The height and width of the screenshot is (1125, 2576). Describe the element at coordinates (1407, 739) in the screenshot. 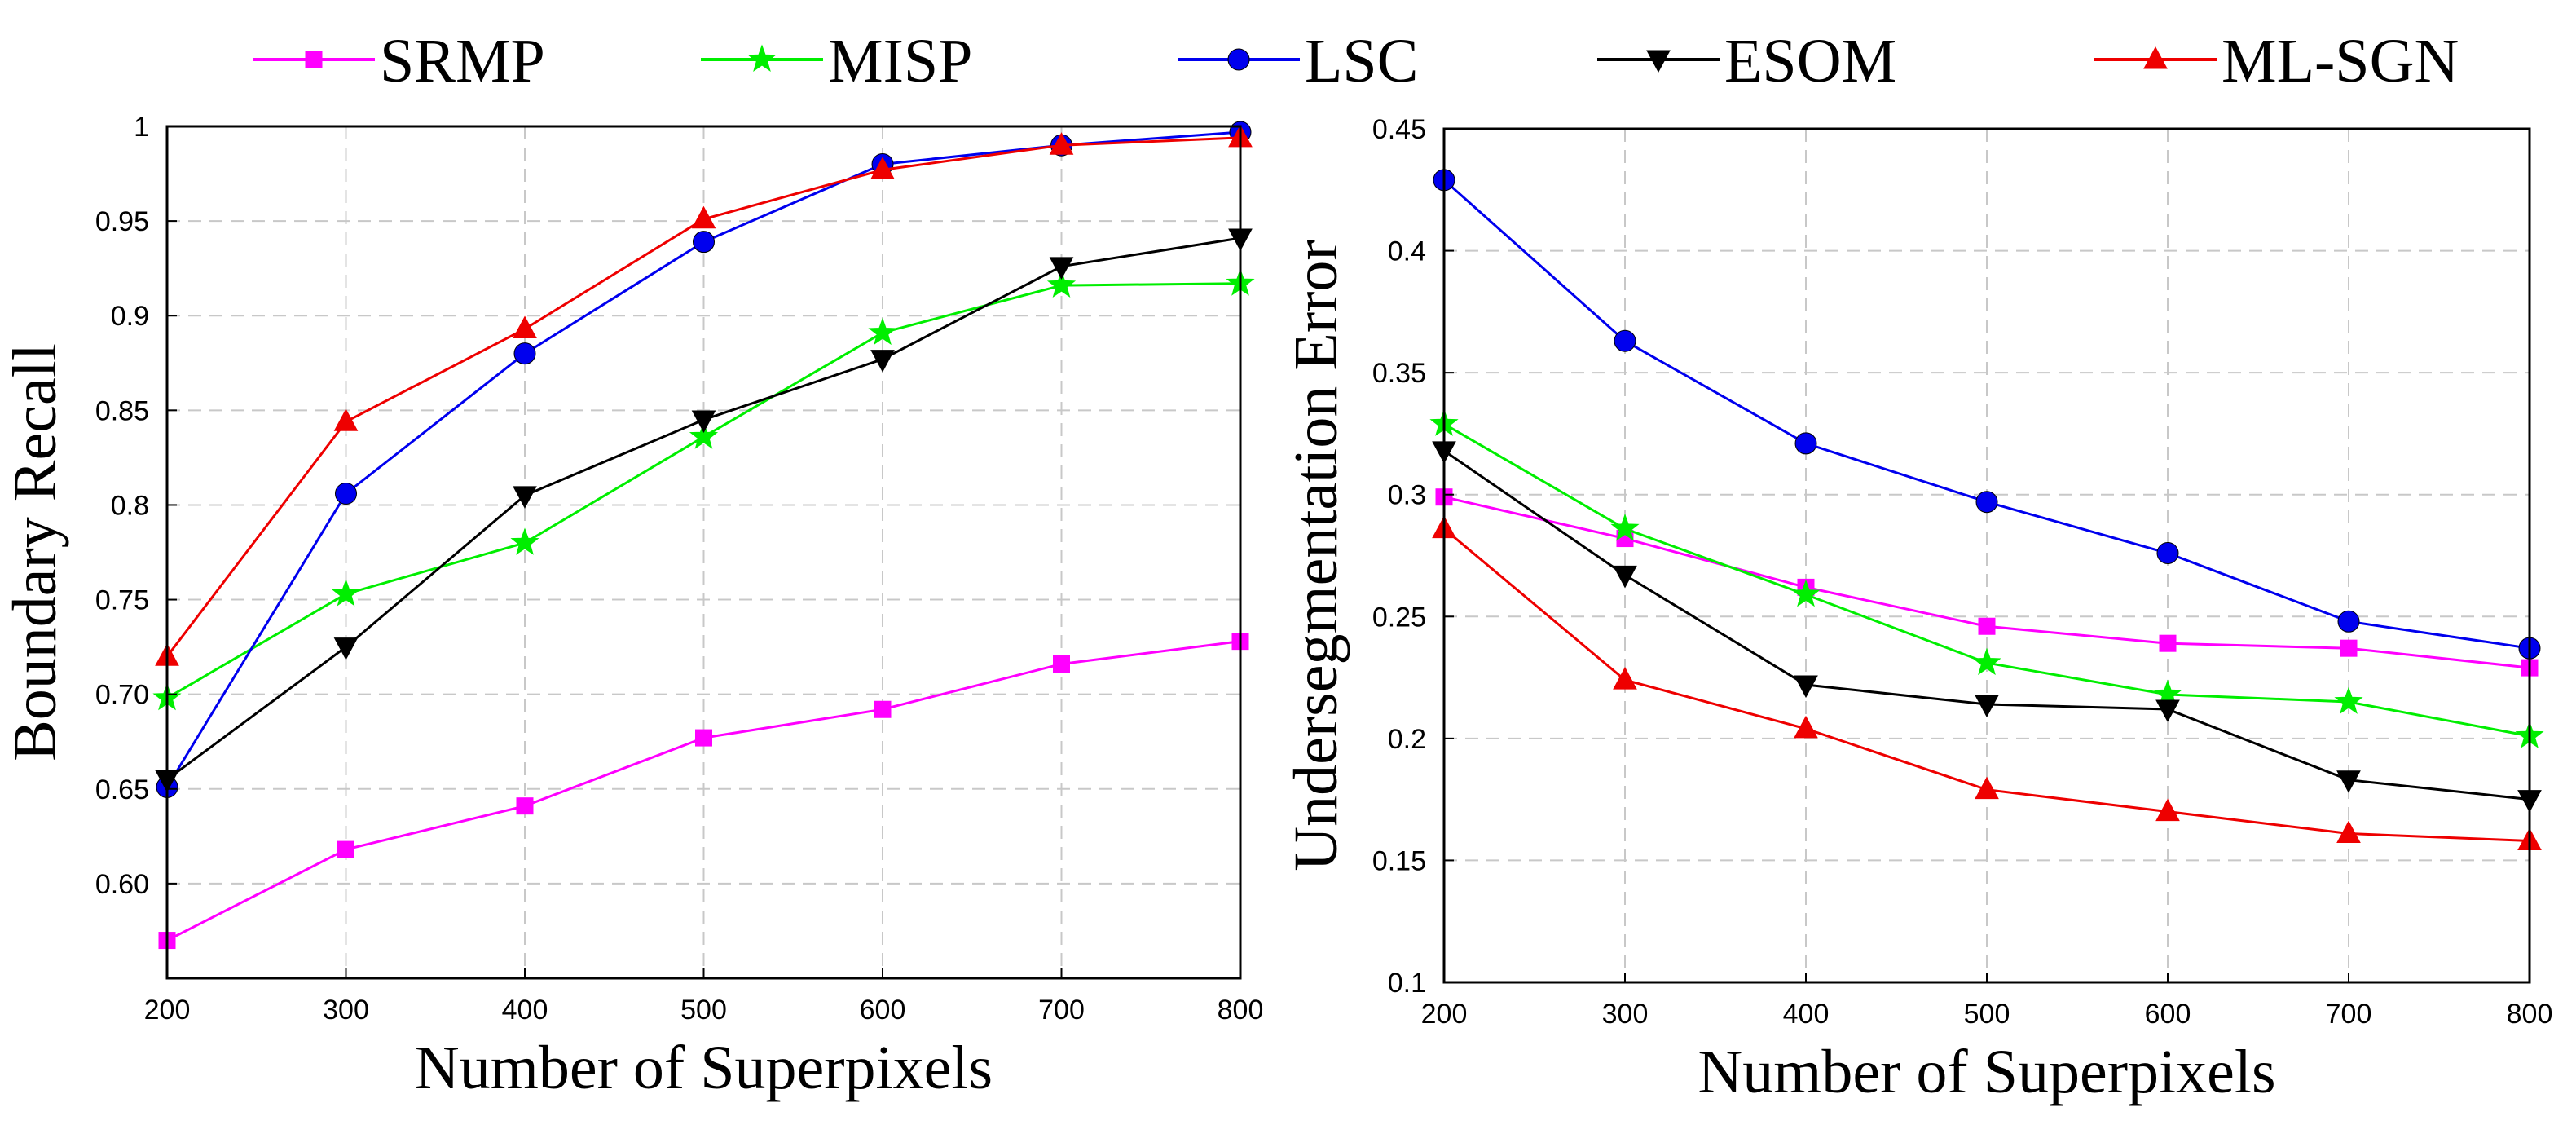

I see `y-tick-label: 0.2` at that location.